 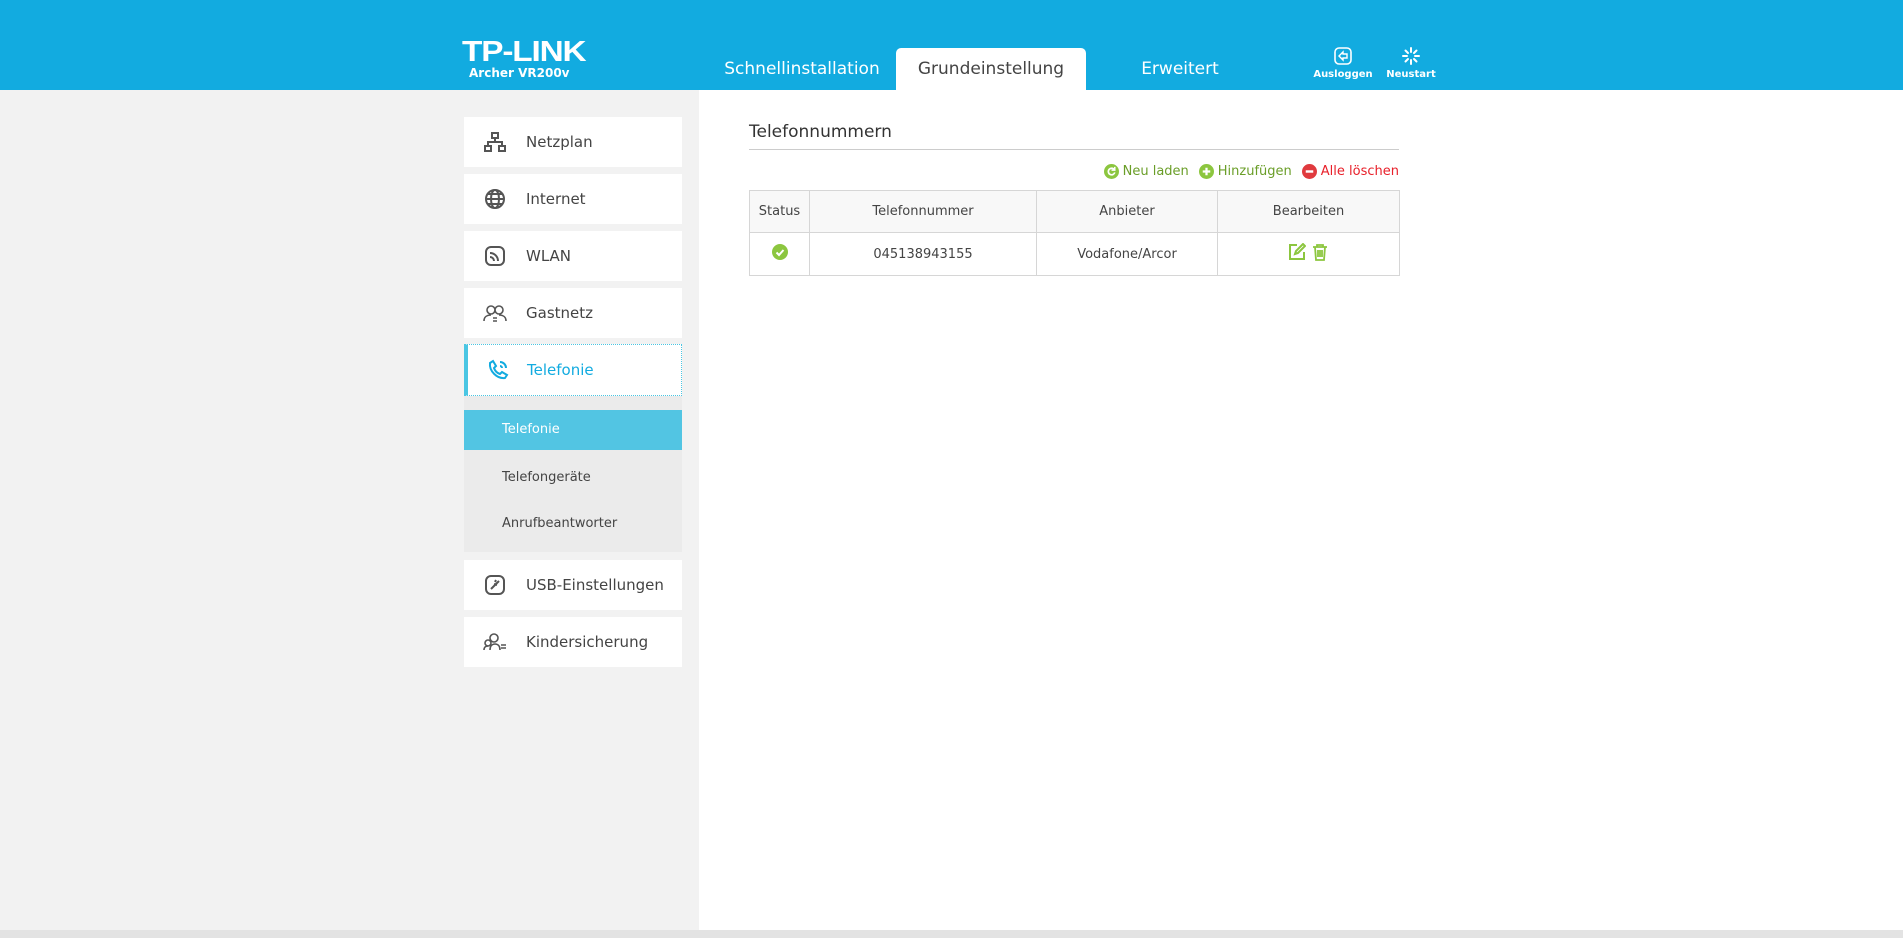 I want to click on sidebar-item-kindersicherung: Kindersicherung, so click(x=573, y=642).